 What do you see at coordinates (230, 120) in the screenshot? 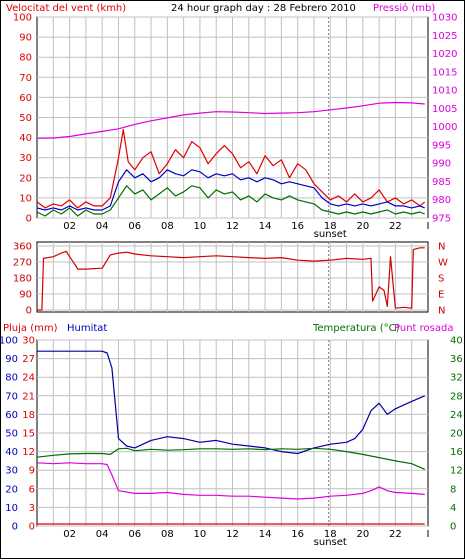
I see `pressure-line` at bounding box center [230, 120].